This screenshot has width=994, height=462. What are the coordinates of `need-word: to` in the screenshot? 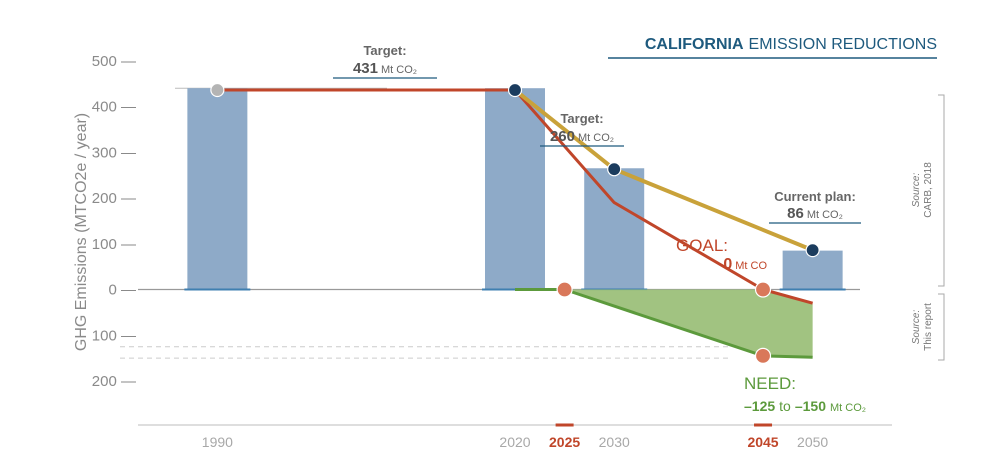 It's located at (785, 406).